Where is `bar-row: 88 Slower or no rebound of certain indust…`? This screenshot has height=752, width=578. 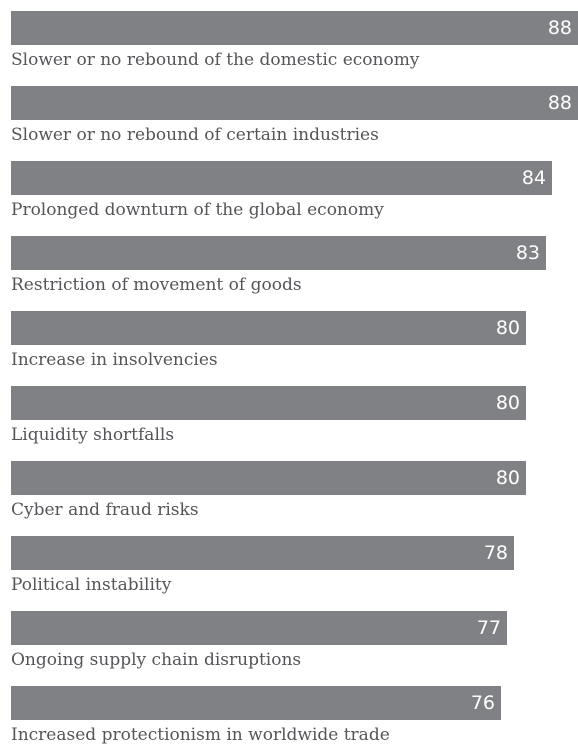
bar-row: 88 Slower or no rebound of certain indust… is located at coordinates (294, 119).